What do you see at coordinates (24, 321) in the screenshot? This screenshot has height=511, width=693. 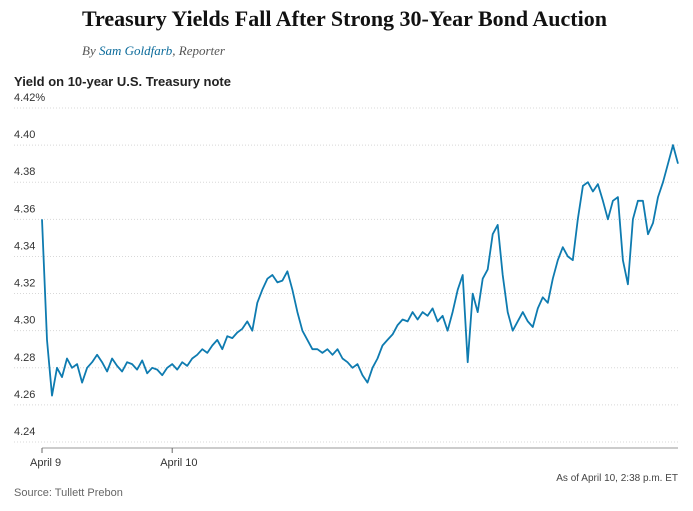 I see `y-tick-label: 4.30` at bounding box center [24, 321].